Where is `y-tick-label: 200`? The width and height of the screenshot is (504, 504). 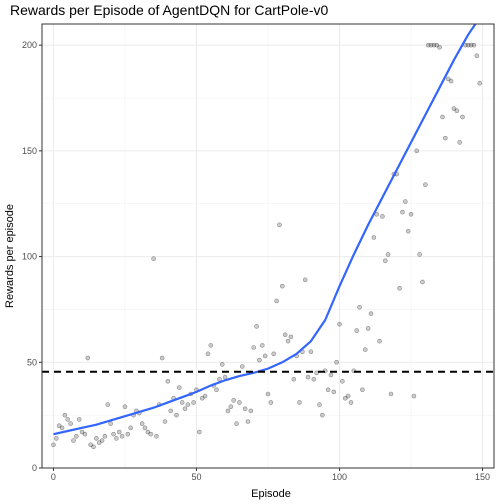 y-tick-label: 200 is located at coordinates (29, 45).